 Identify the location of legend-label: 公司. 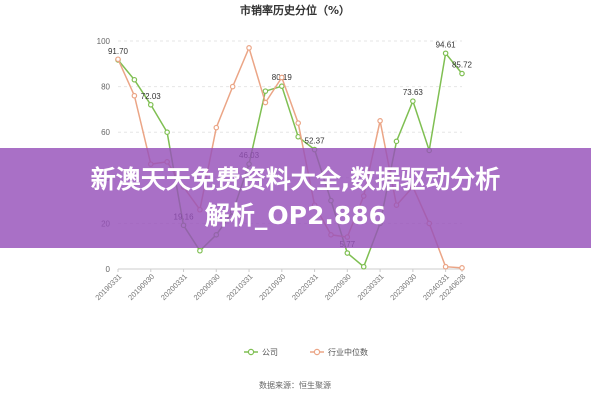
(270, 352).